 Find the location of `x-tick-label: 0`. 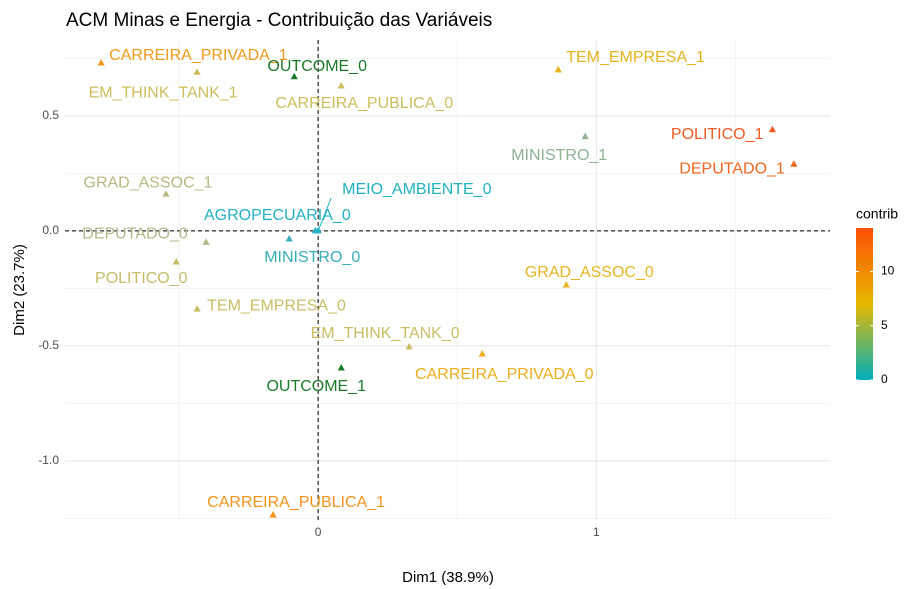

x-tick-label: 0 is located at coordinates (318, 532).